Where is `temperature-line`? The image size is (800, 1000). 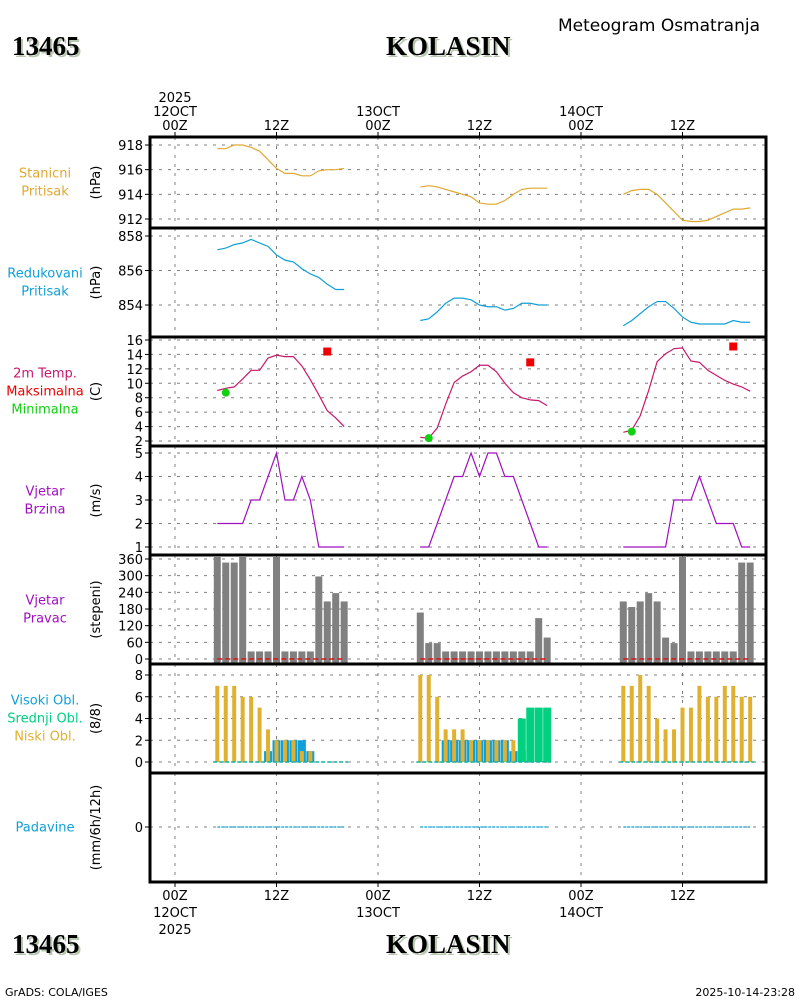
temperature-line is located at coordinates (484, 401).